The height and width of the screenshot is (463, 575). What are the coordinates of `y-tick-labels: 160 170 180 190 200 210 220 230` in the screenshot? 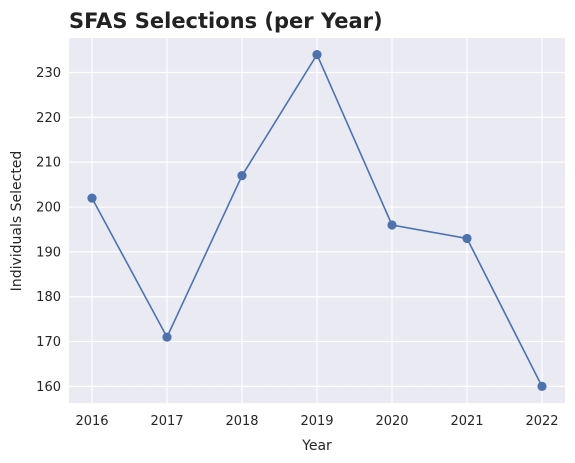 It's located at (48, 230).